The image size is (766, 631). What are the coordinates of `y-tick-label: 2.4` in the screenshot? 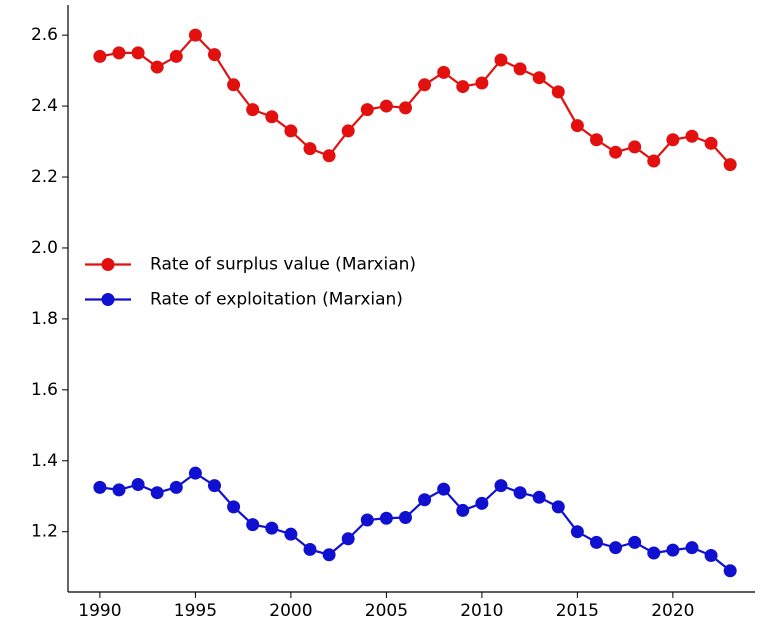 It's located at (44, 106).